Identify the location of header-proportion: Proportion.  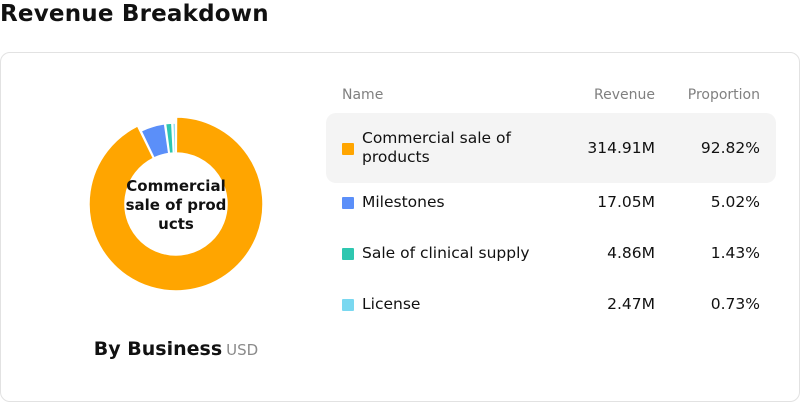
(723, 95).